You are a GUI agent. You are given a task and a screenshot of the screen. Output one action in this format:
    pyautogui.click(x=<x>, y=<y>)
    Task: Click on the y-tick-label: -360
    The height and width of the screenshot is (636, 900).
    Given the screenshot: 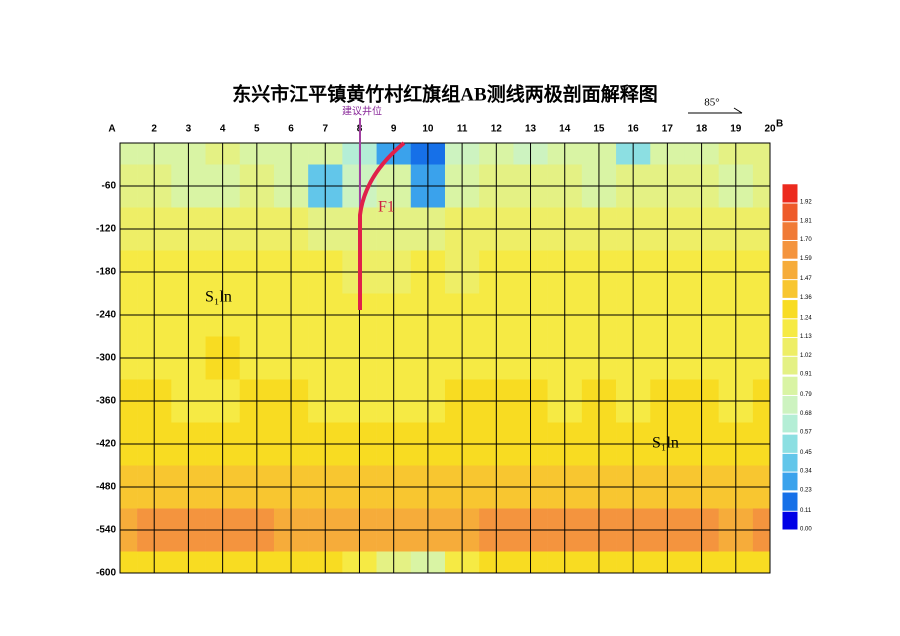 What is the action you would take?
    pyautogui.click(x=106, y=401)
    